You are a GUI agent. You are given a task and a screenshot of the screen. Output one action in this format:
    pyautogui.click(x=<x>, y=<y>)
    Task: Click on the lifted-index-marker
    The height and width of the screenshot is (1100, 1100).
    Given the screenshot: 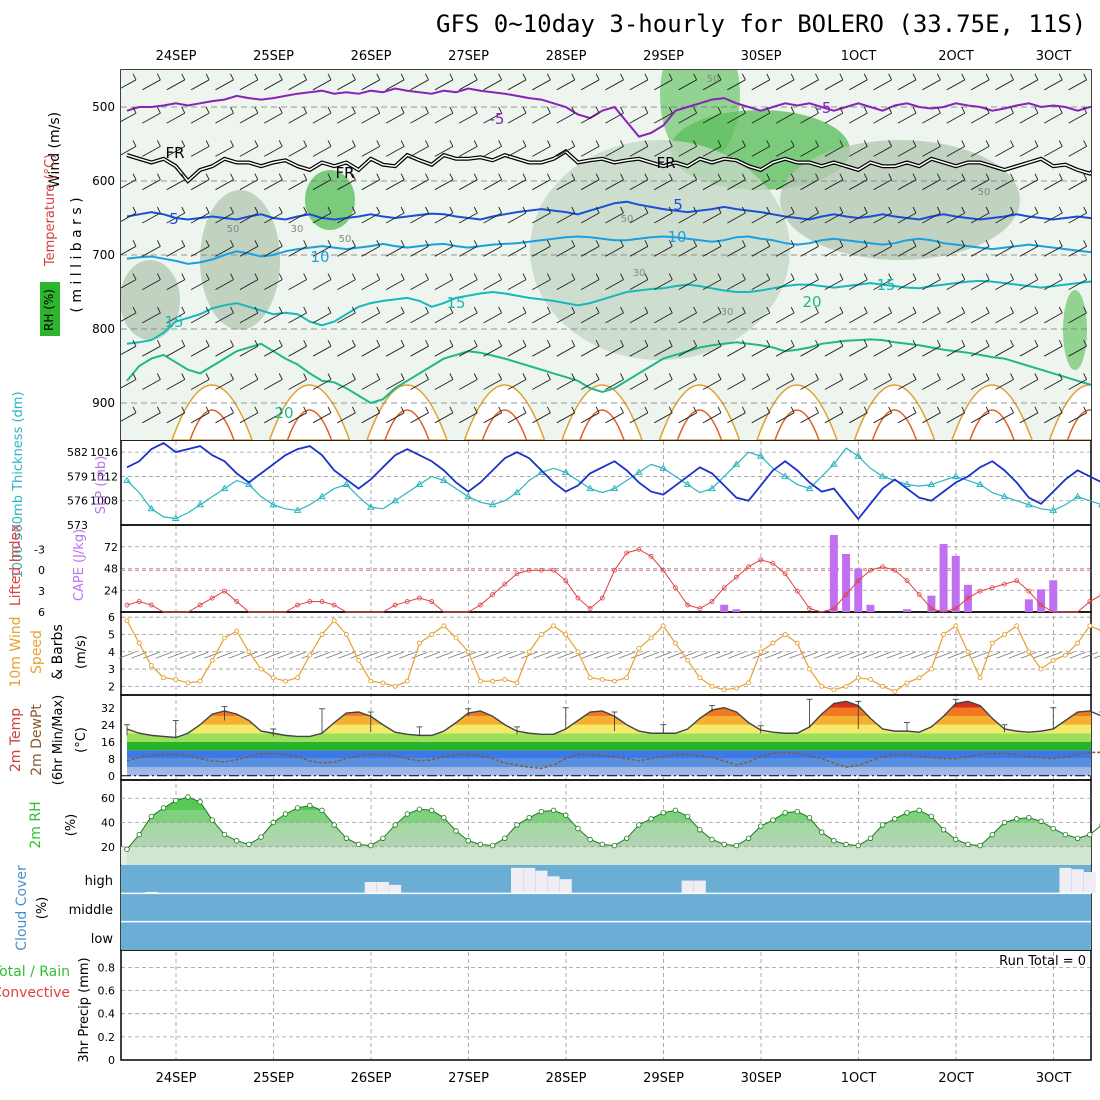 What is the action you would take?
    pyautogui.click(x=675, y=588)
    